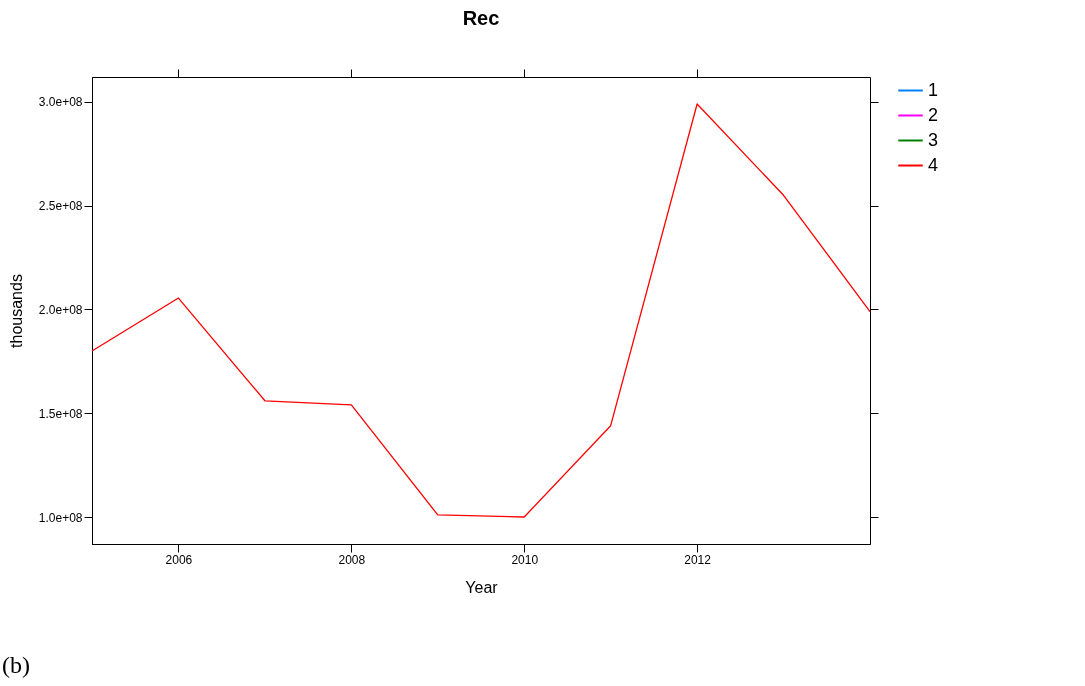  What do you see at coordinates (698, 559) in the screenshot?
I see `x-tick-label: 2012` at bounding box center [698, 559].